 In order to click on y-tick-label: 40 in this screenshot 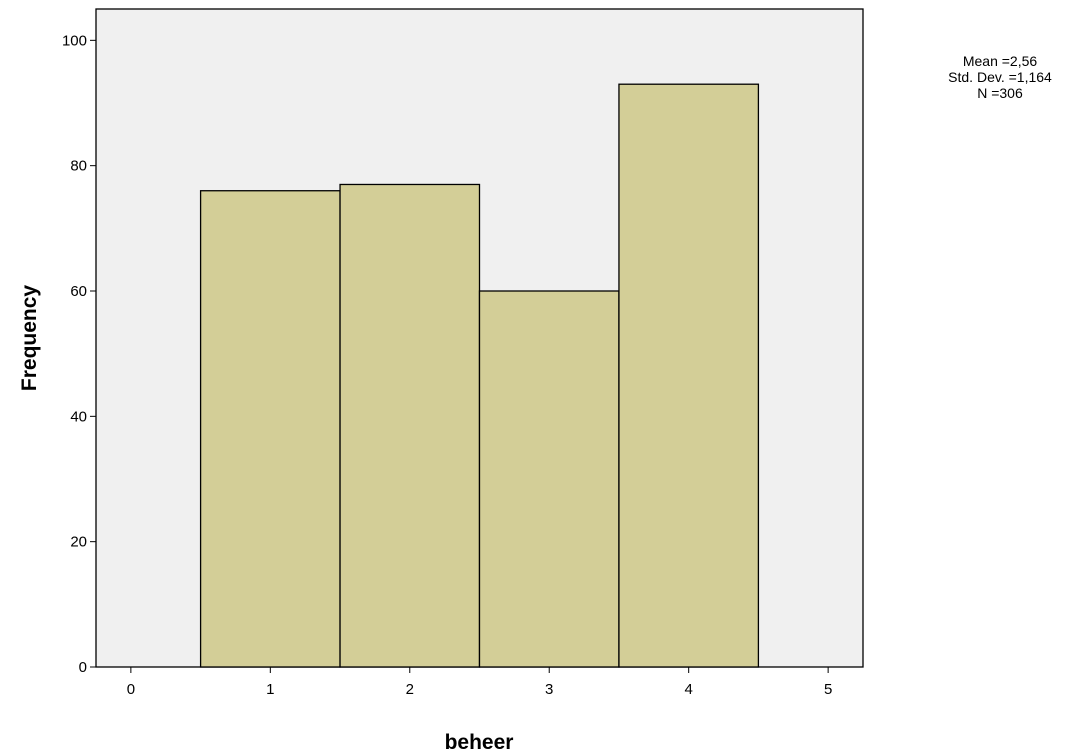, I will do `click(78, 416)`.